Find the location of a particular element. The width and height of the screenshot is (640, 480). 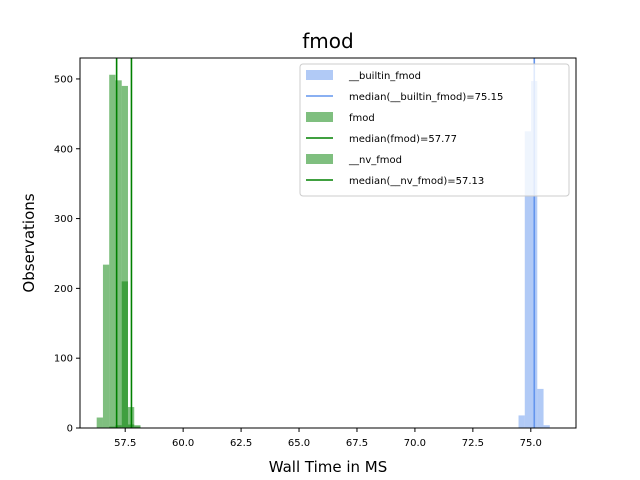

y-tick-label: 300 is located at coordinates (63, 219).